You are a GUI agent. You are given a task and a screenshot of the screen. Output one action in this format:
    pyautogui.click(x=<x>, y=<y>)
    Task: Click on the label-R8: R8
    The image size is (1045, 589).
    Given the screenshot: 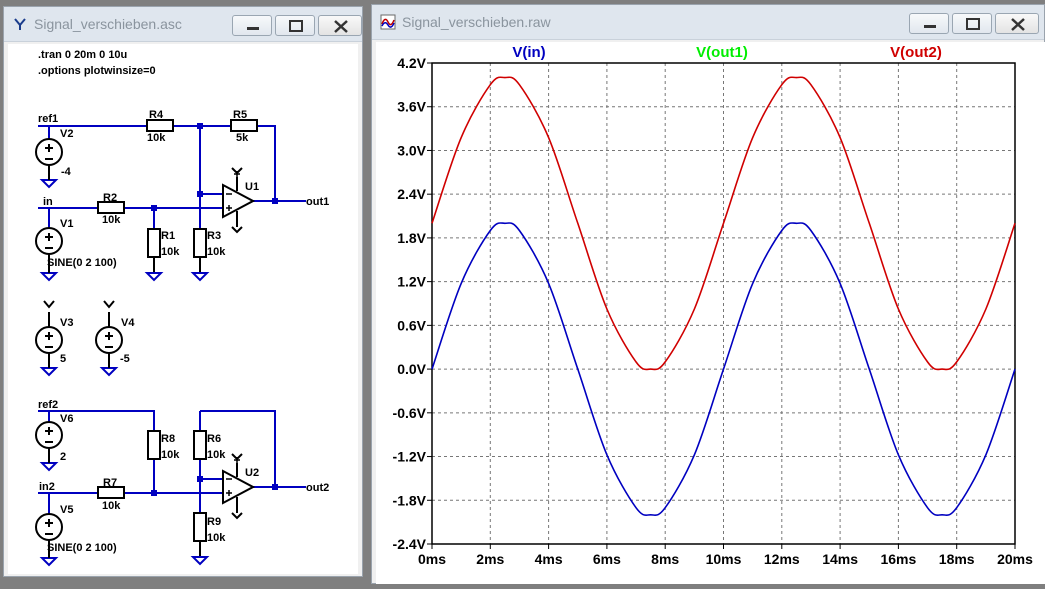 What is the action you would take?
    pyautogui.click(x=168, y=439)
    